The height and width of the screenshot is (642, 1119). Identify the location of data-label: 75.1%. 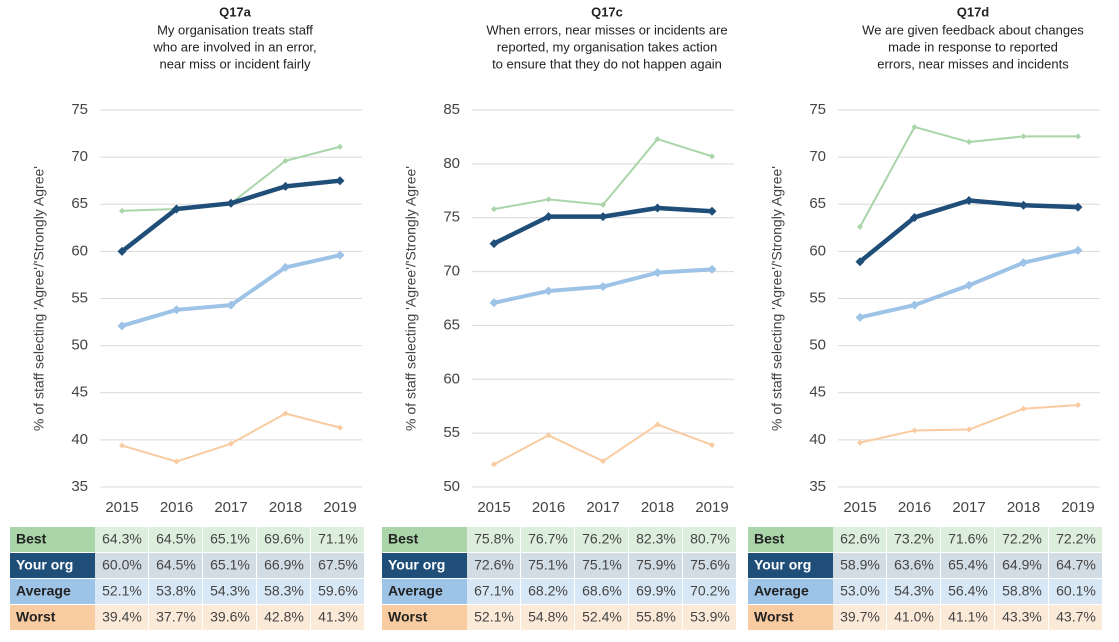
(602, 565).